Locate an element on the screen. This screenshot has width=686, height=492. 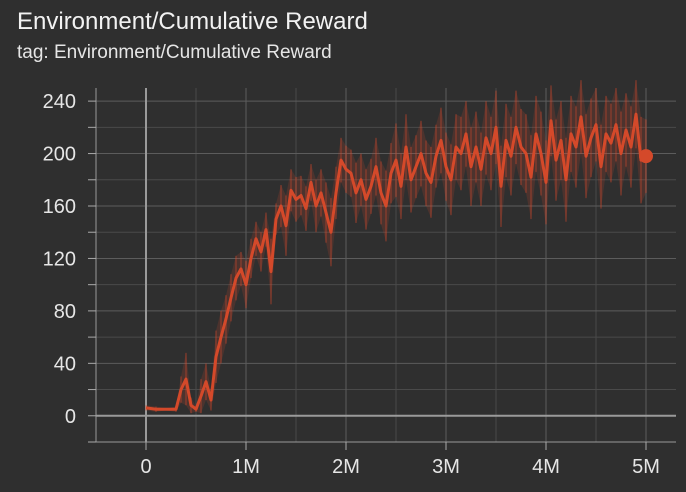
y-tick-label: 80 is located at coordinates (65, 312).